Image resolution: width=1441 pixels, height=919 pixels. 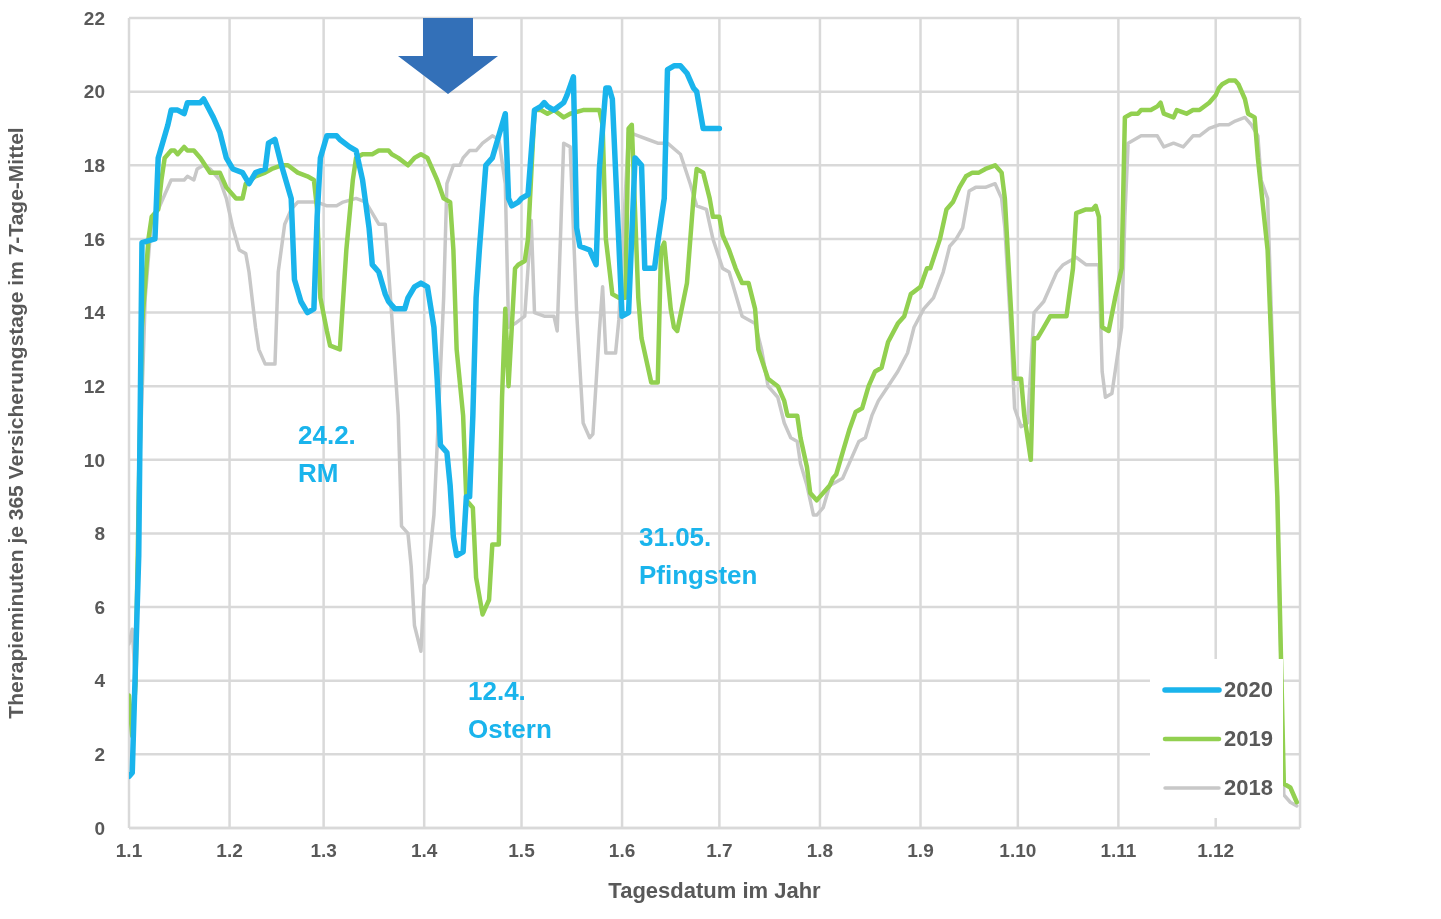 What do you see at coordinates (94, 313) in the screenshot?
I see `y-tick-label: 14` at bounding box center [94, 313].